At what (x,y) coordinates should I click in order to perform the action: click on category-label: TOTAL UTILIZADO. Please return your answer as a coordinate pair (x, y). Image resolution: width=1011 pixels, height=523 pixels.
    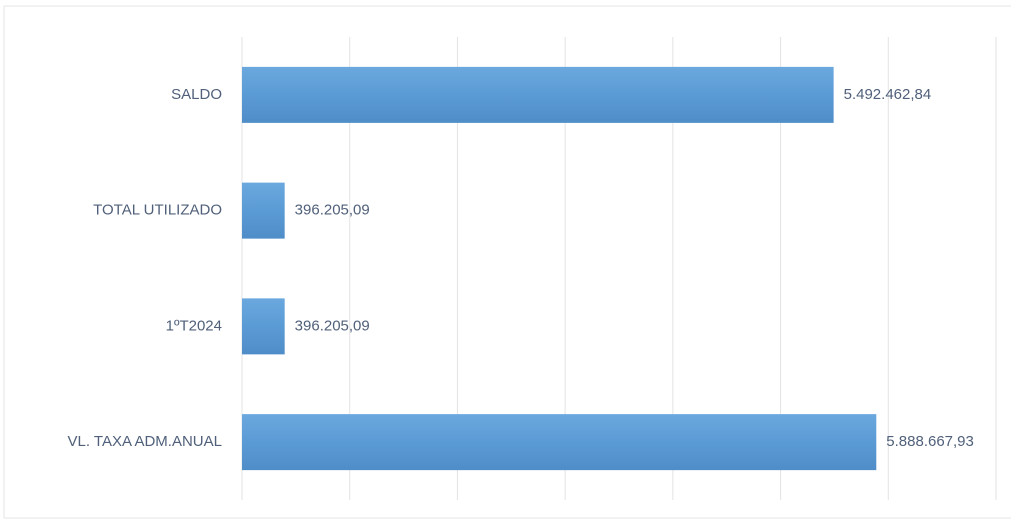
    Looking at the image, I should click on (157, 210).